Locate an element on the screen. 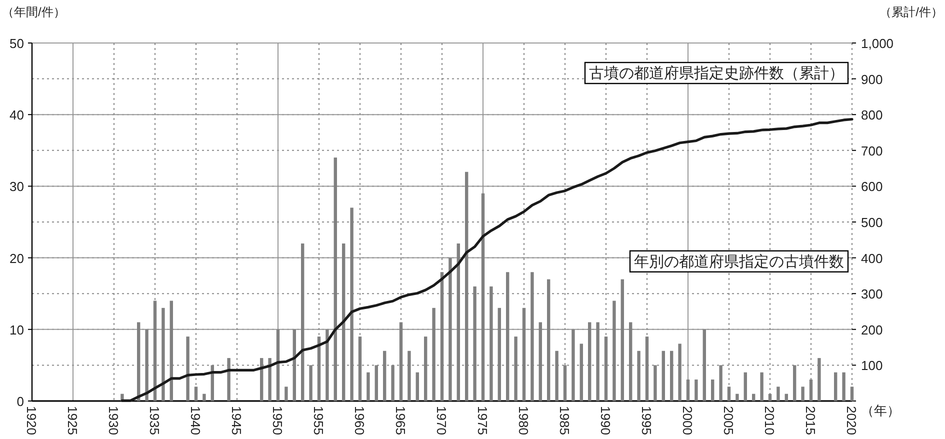 The image size is (945, 439). y-tick-label: 20 is located at coordinates (17, 258).